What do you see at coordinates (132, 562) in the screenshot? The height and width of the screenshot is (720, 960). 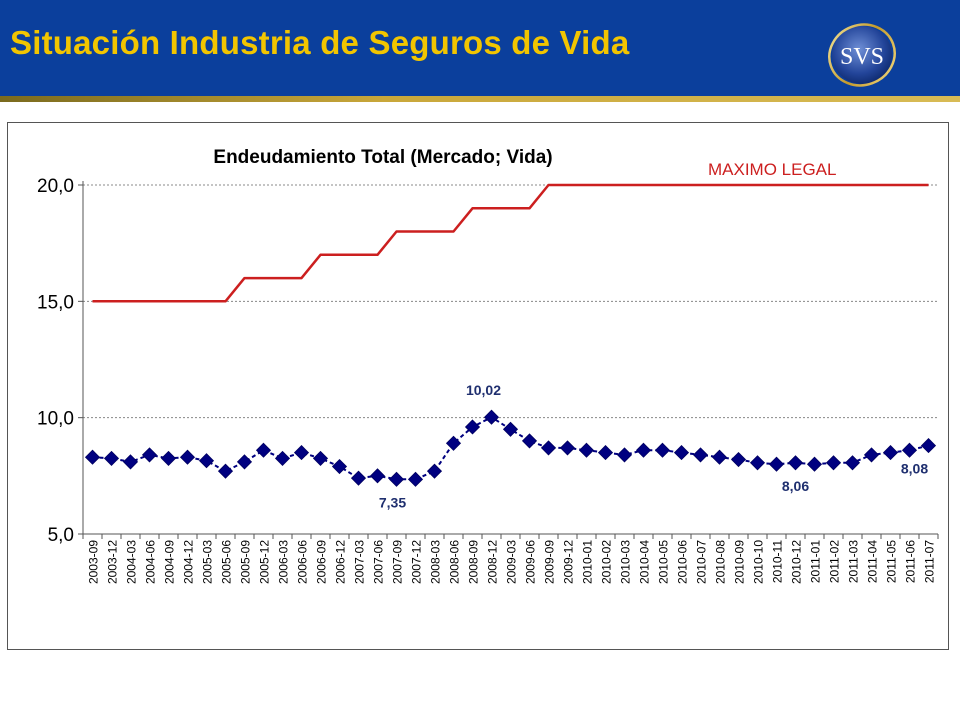 I see `x-tick-label: 2004-03` at bounding box center [132, 562].